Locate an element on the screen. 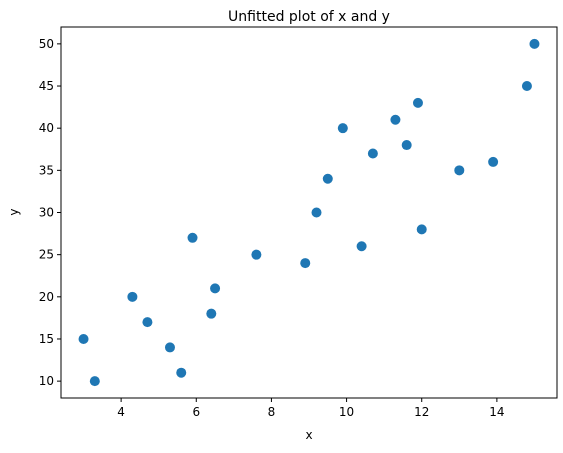 This screenshot has width=563, height=453. x-axis-label: x is located at coordinates (308, 435).